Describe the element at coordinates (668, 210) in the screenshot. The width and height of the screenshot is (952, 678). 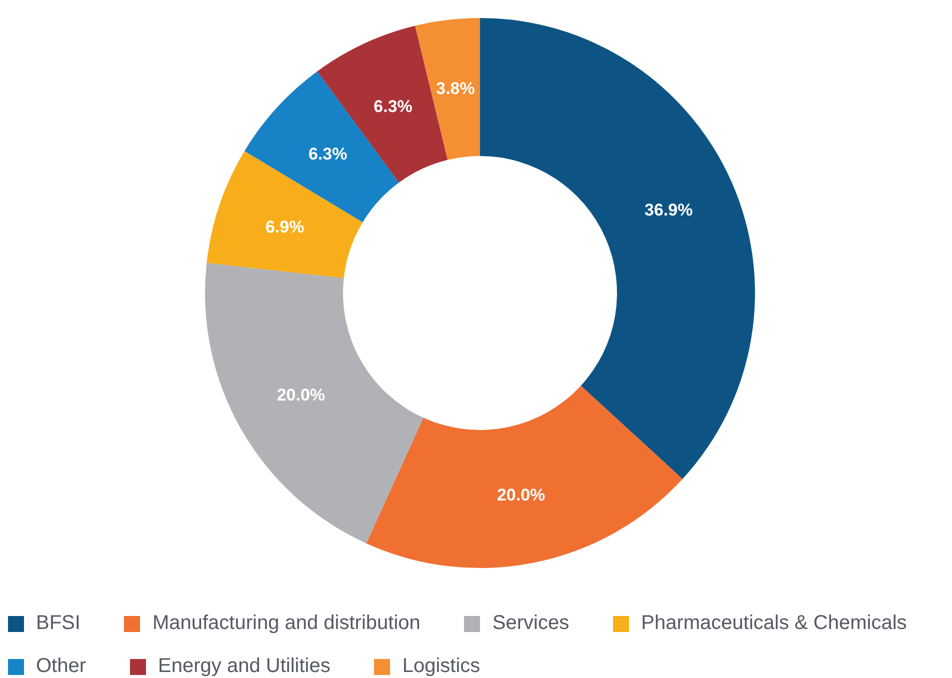
I see `data-label: 36.9%` at that location.